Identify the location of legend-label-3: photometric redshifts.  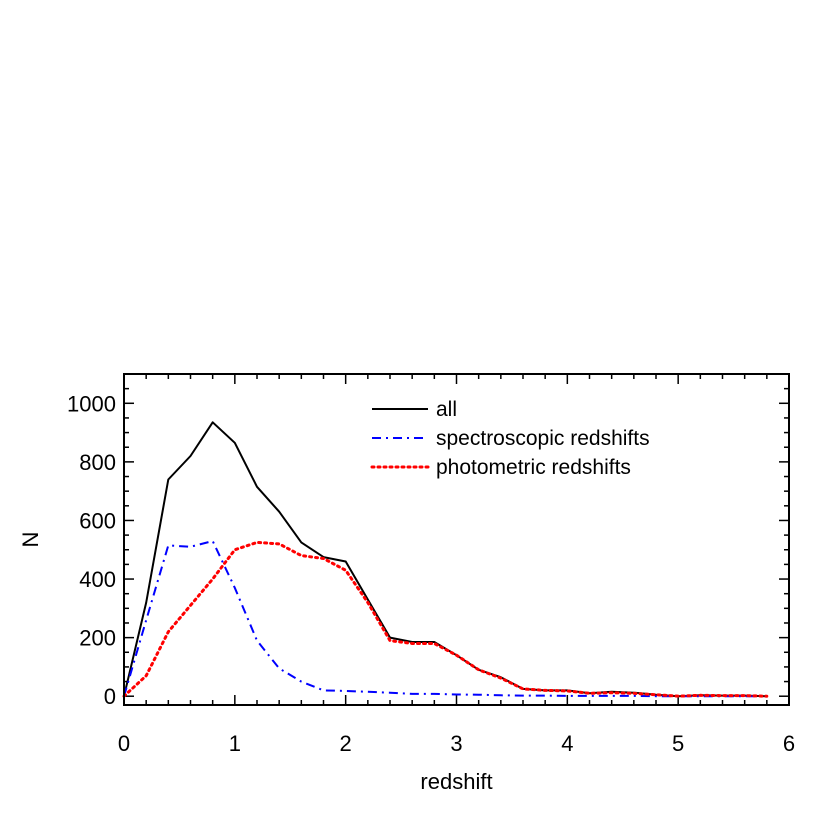
(533, 467).